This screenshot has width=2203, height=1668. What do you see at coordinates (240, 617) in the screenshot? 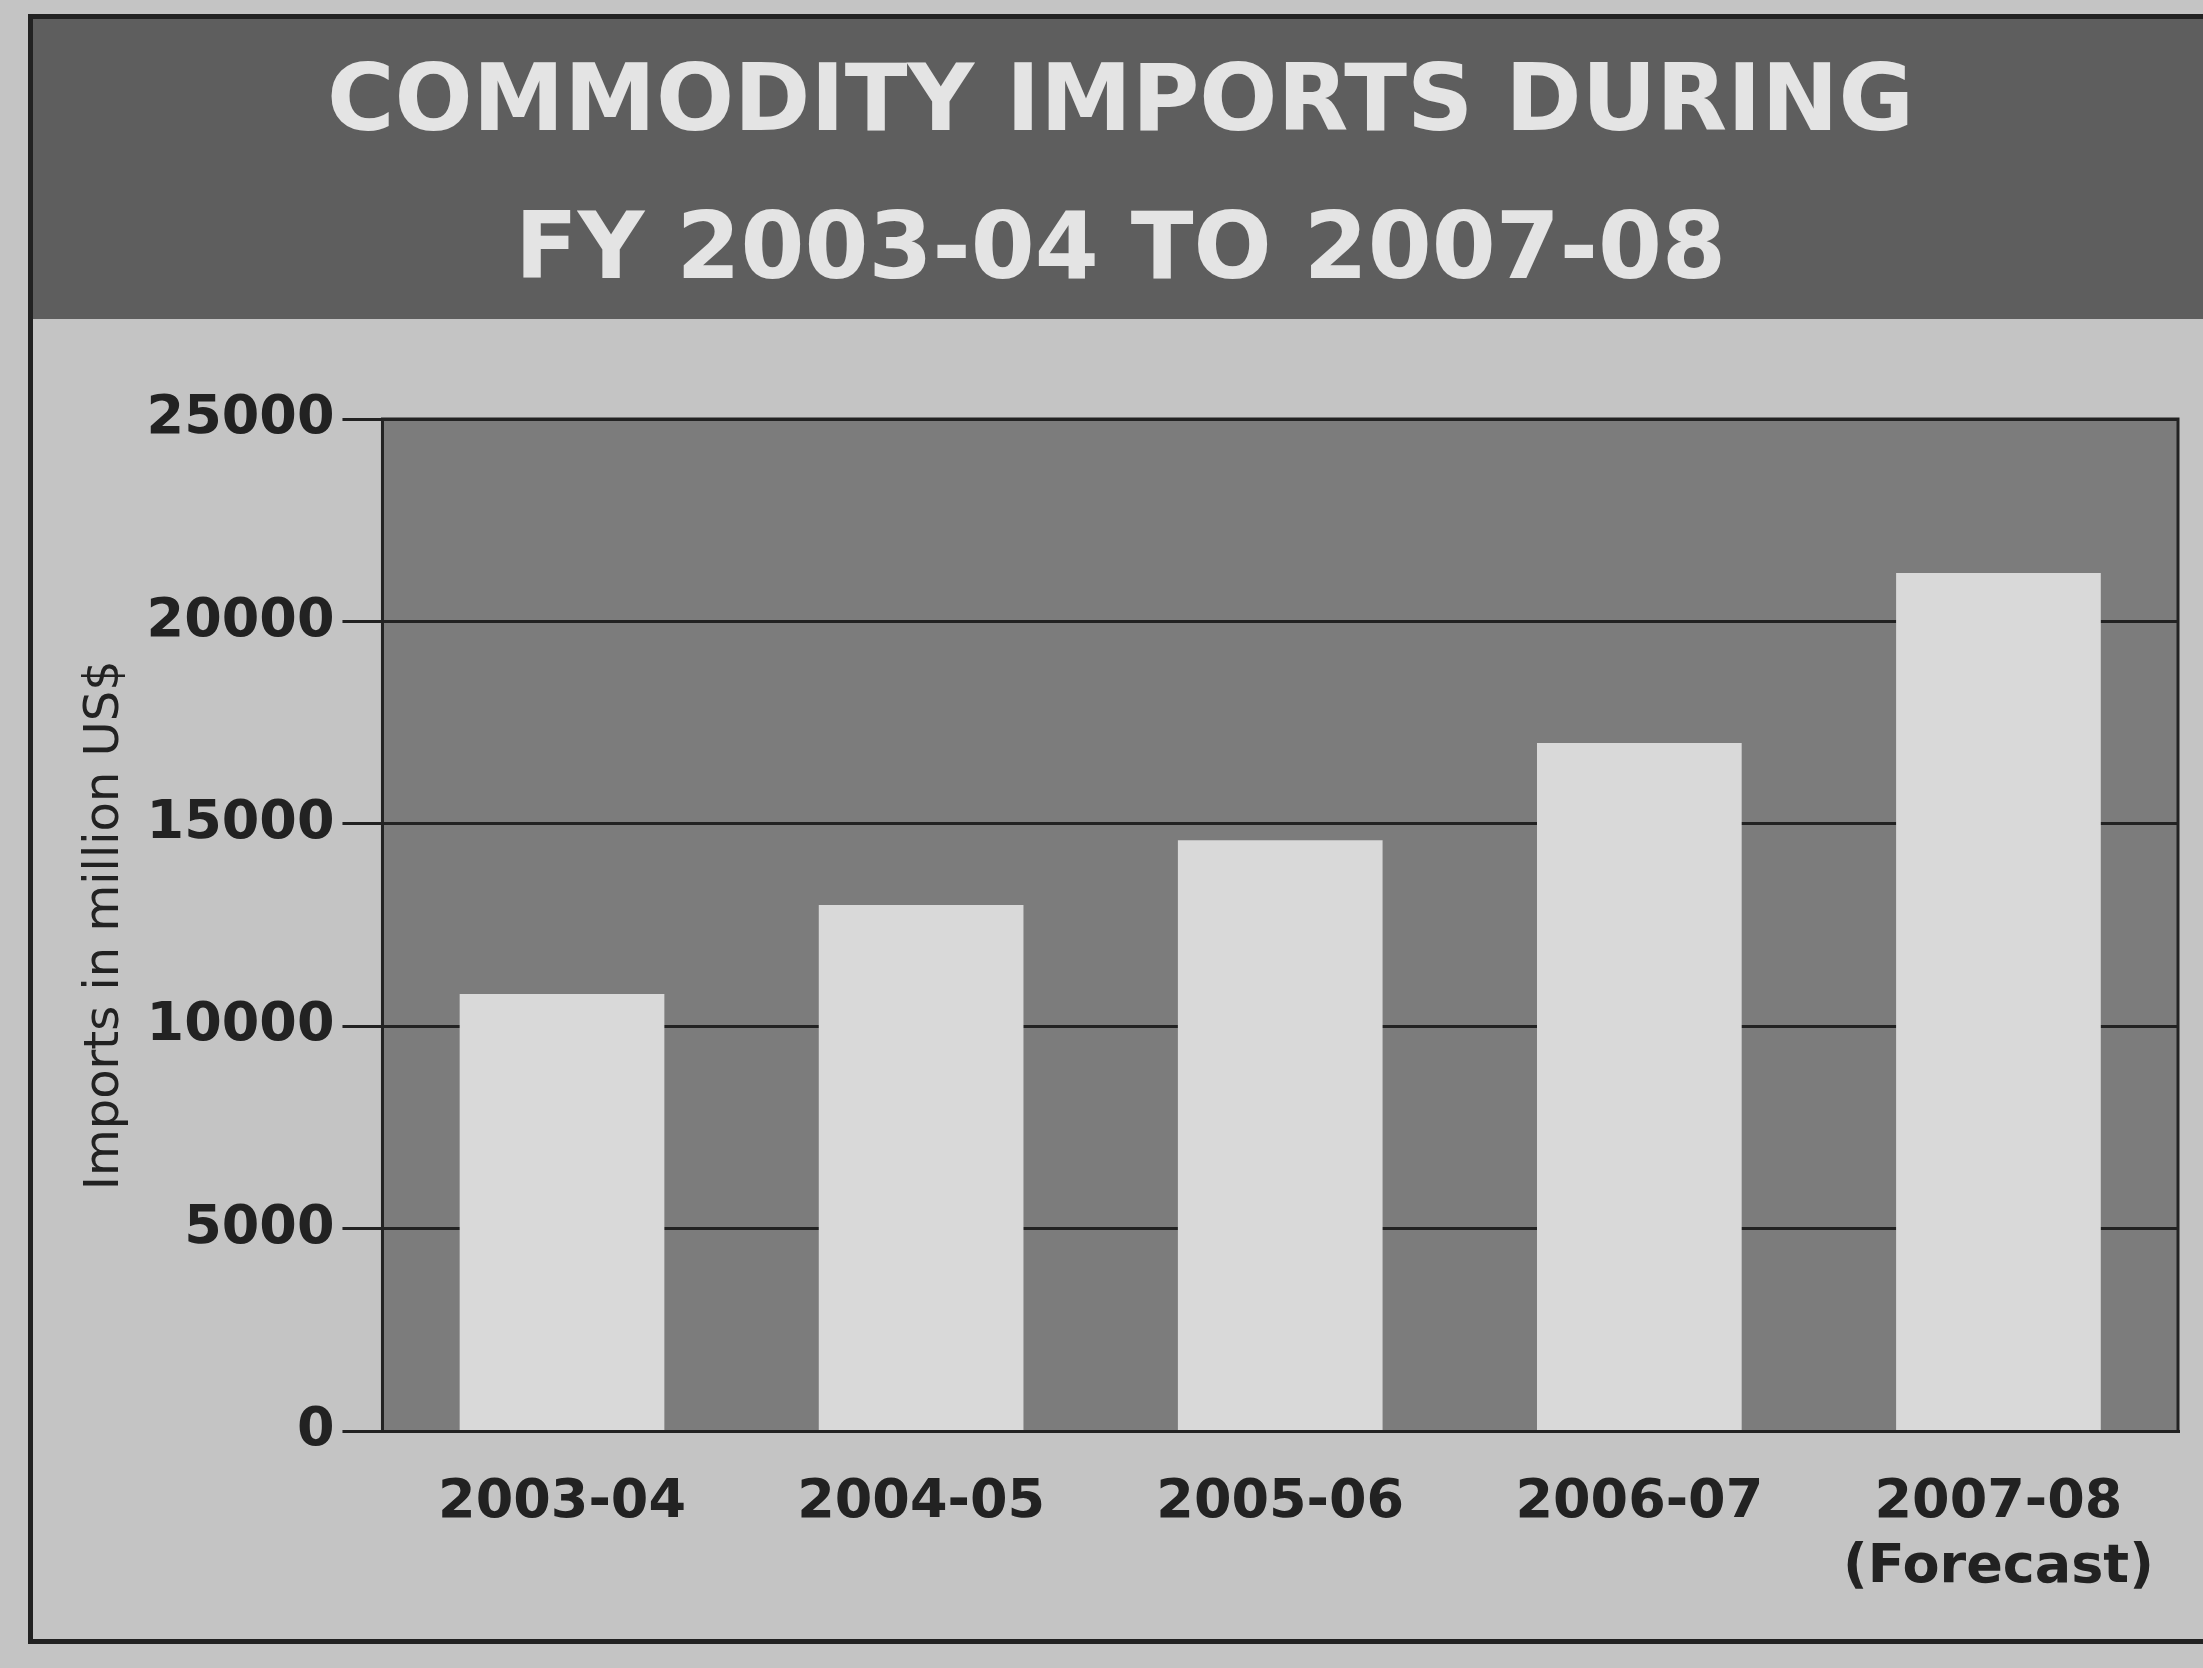
I see `y-tick-label: 20000` at bounding box center [240, 617].